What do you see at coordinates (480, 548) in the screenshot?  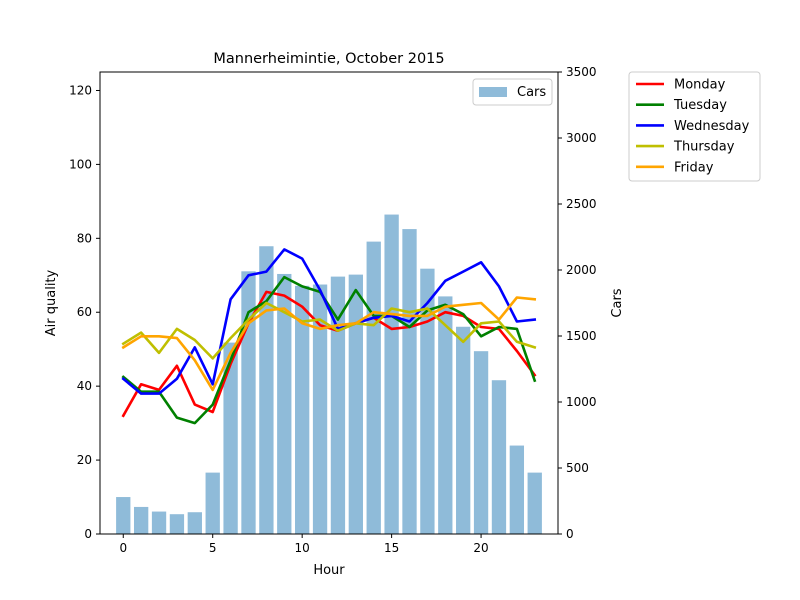 I see `x-tick-label: 20` at bounding box center [480, 548].